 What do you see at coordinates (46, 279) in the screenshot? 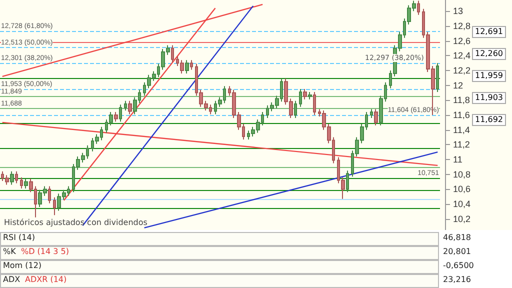
I see `text: ADXR (14)` at bounding box center [46, 279].